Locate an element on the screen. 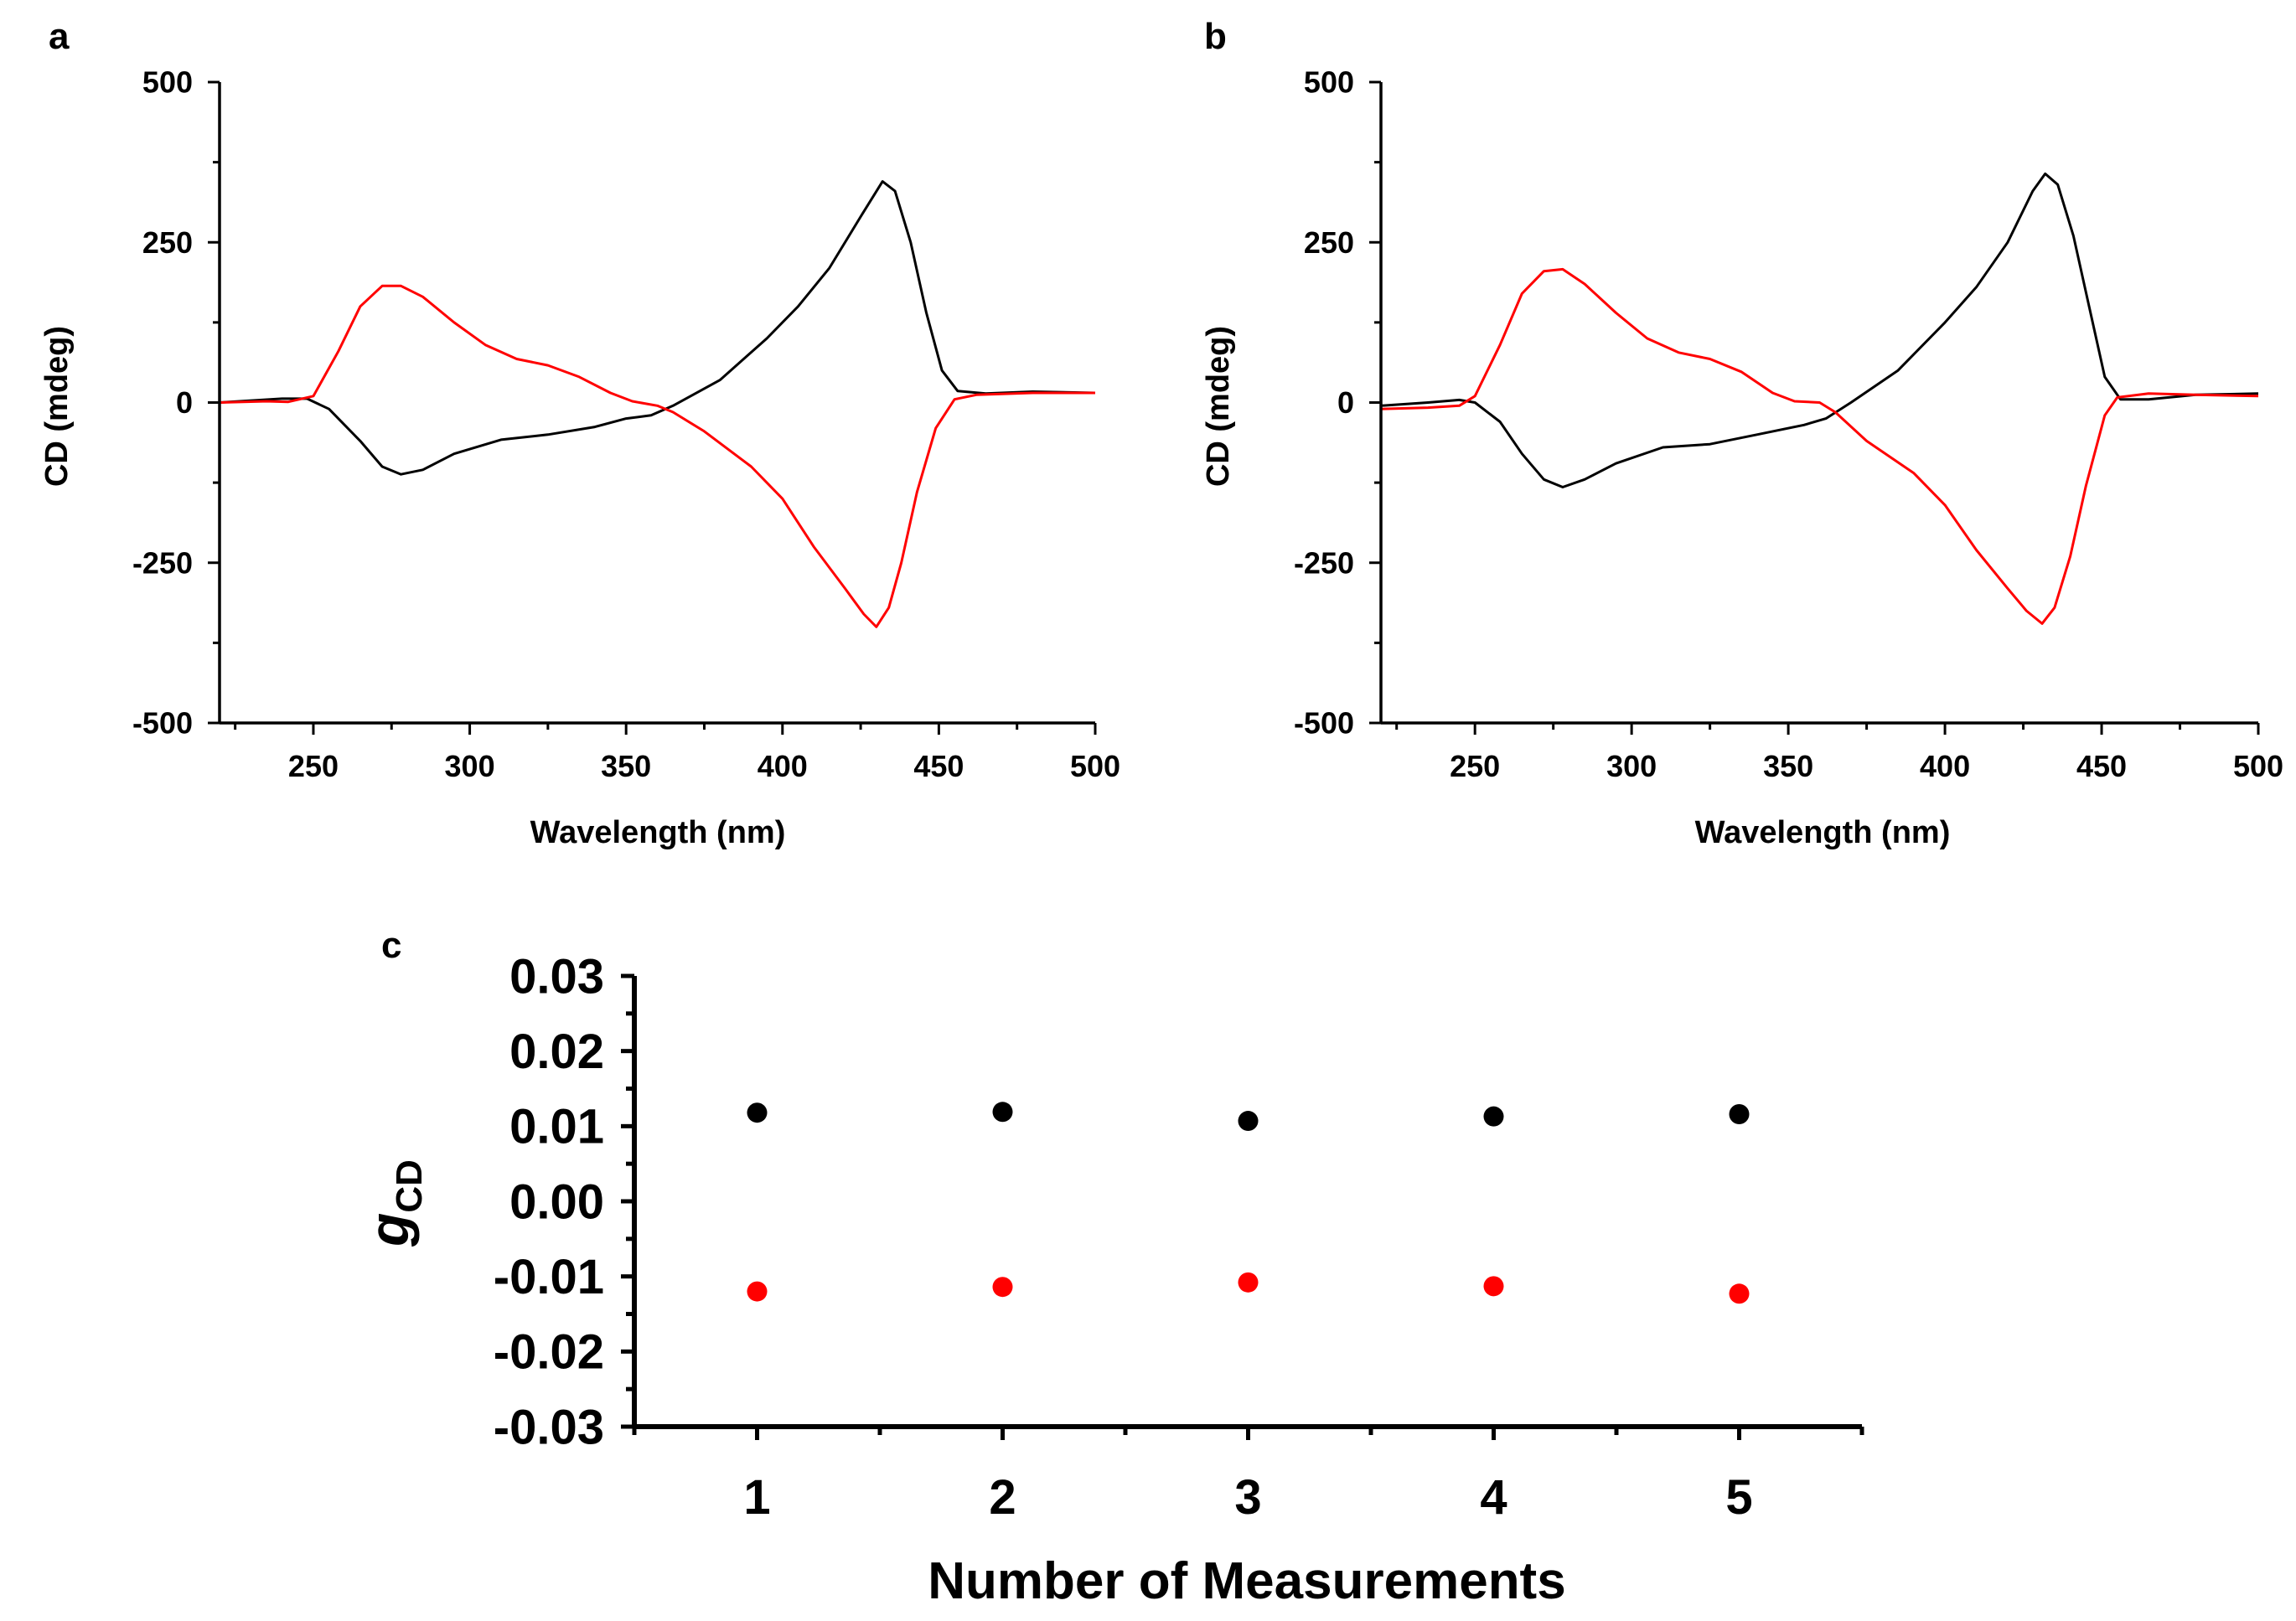 This screenshot has width=2296, height=1621. panel-c-letter: c is located at coordinates (391, 945).